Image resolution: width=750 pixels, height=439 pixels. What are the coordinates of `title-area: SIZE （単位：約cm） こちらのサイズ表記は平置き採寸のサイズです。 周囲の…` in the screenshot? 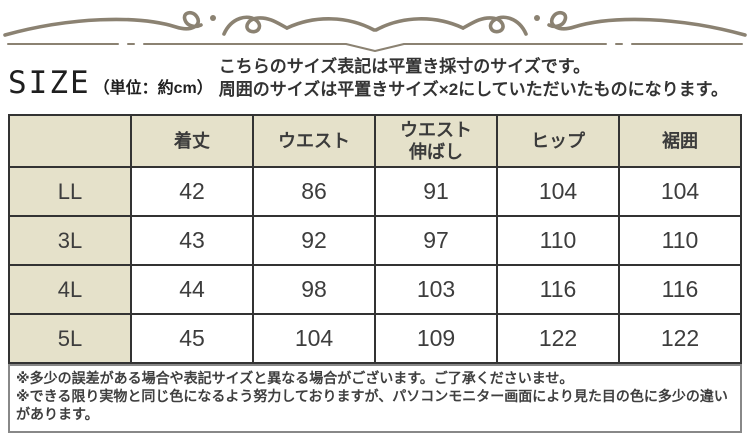 It's located at (375, 82).